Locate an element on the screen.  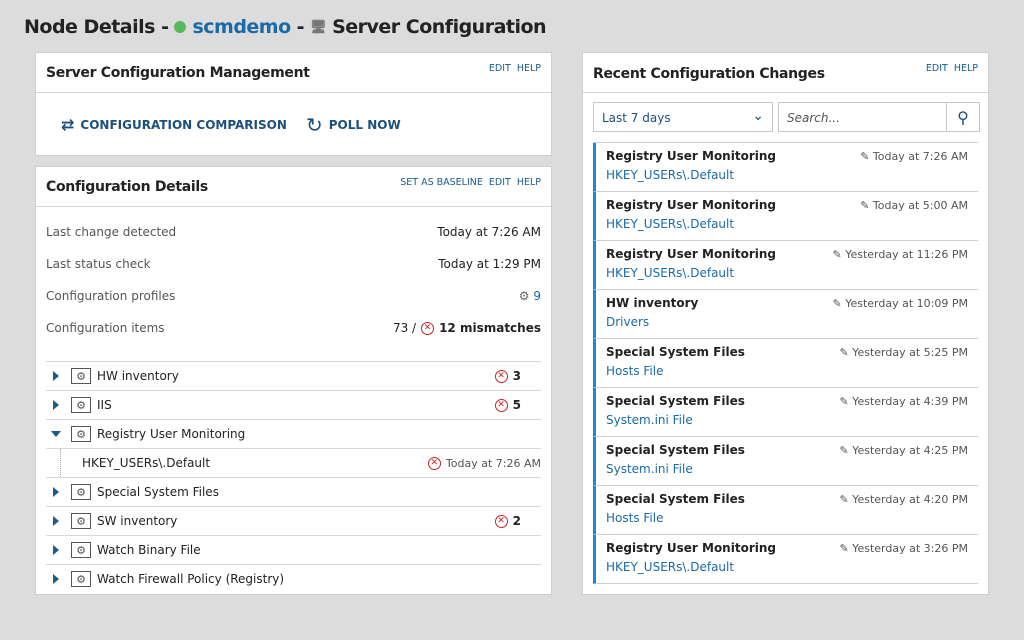
profile-name: HW inventory is located at coordinates (138, 376).